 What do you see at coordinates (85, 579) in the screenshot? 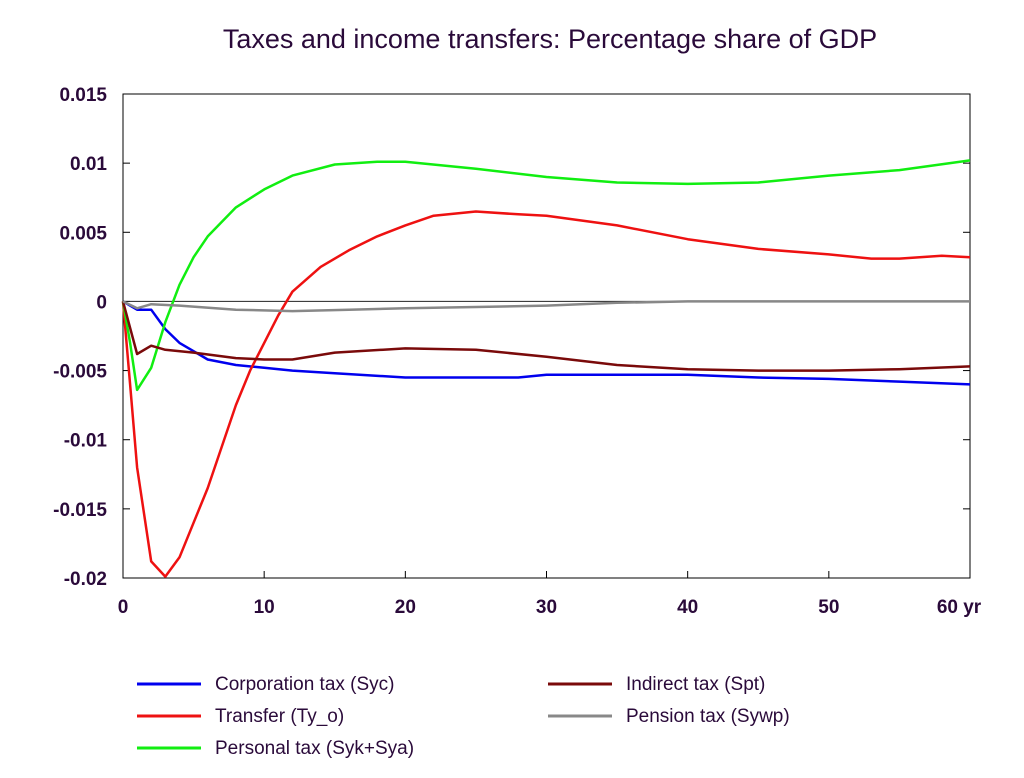
I see `y-tick-label: -0.02` at bounding box center [85, 579].